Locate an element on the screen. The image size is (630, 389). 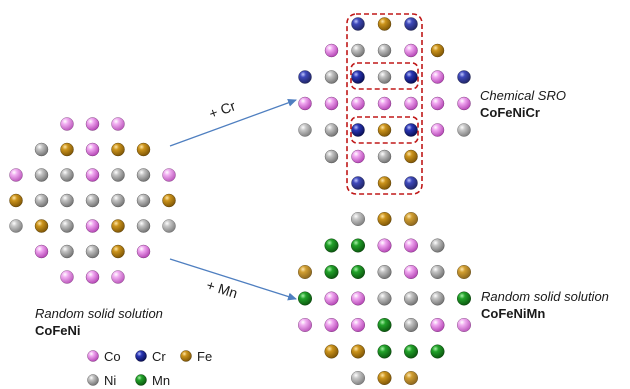
arrow-plus-mn is located at coordinates (233, 279).